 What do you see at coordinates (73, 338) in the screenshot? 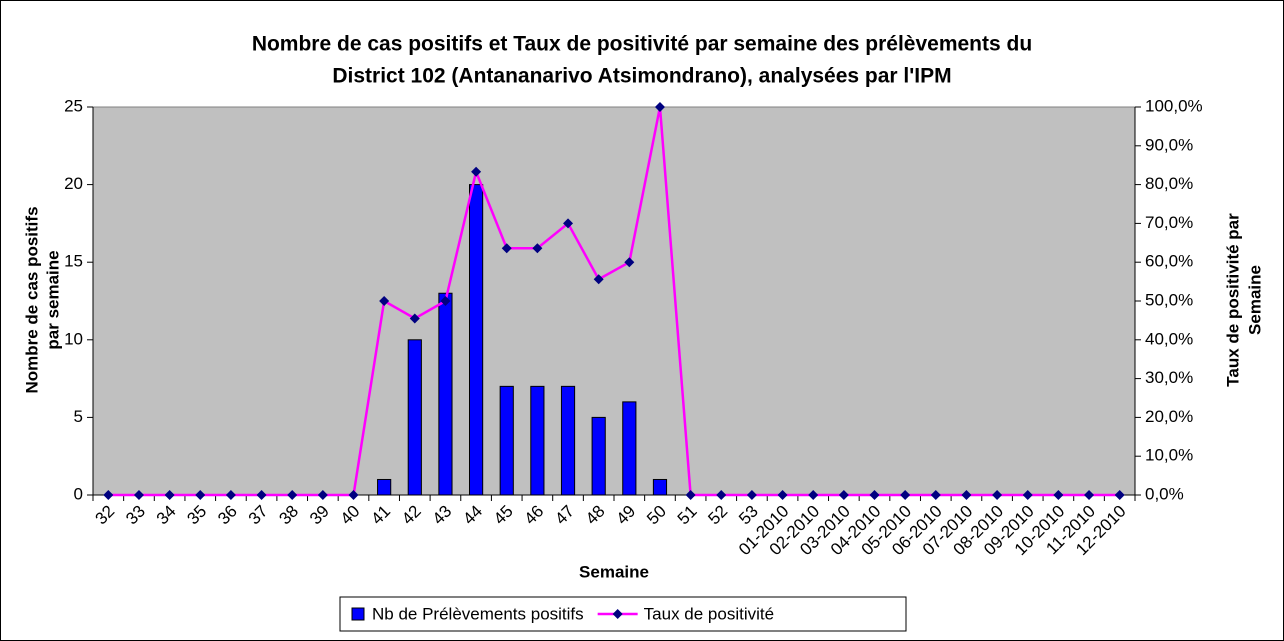
I see `y-tick-label: 10` at bounding box center [73, 338].